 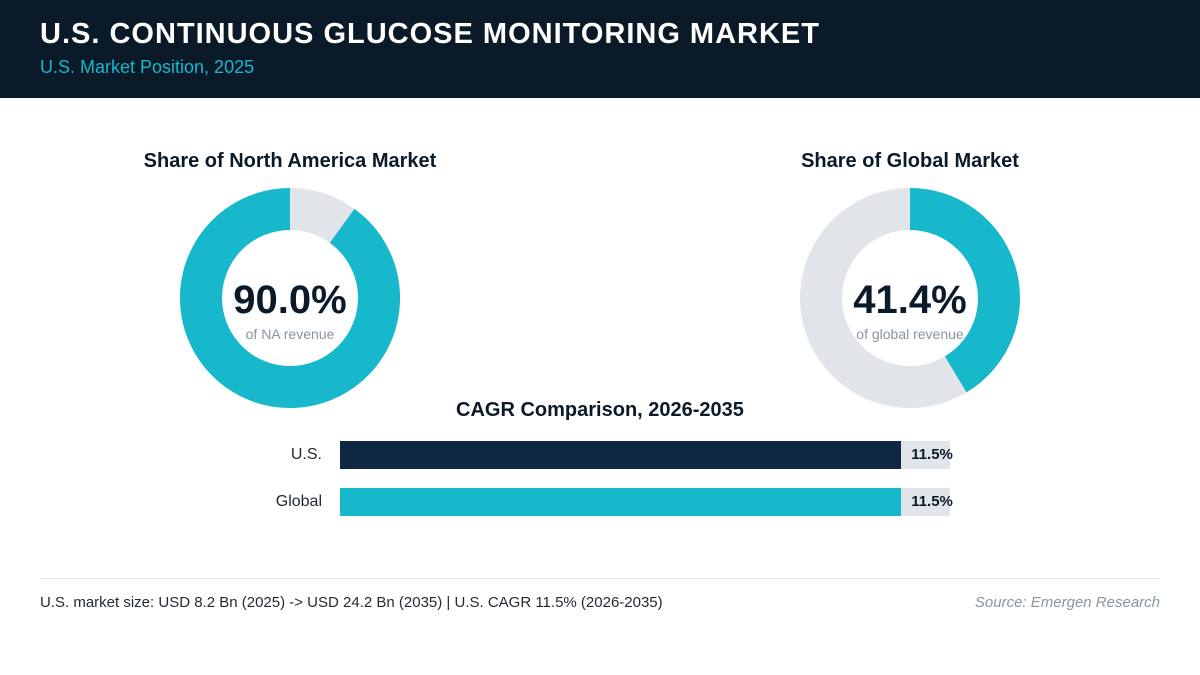 I want to click on cagr-chart-title: CAGR Comparison, 2026-2035, so click(x=600, y=410).